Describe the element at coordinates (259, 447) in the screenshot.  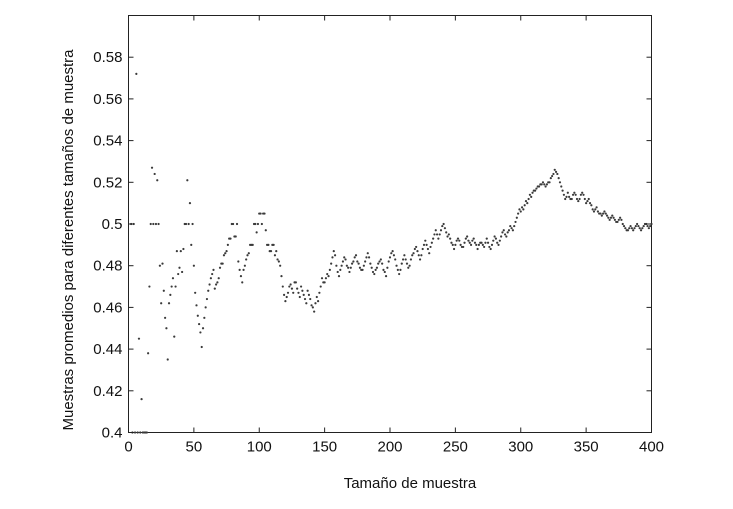
I see `x-tick-label: 100` at that location.